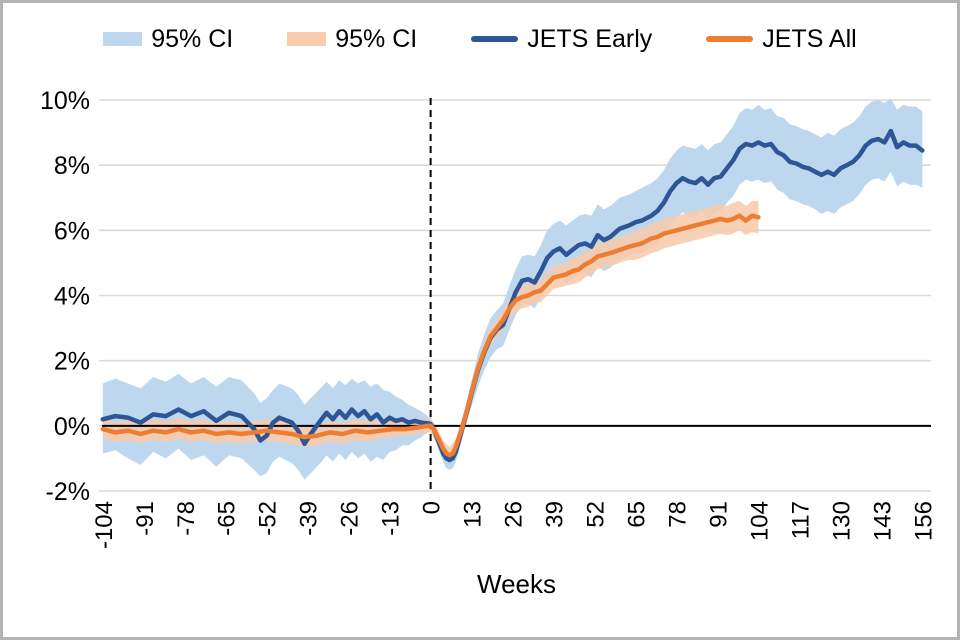 The width and height of the screenshot is (960, 640). What do you see at coordinates (104, 525) in the screenshot?
I see `x-tick-label: -104` at bounding box center [104, 525].